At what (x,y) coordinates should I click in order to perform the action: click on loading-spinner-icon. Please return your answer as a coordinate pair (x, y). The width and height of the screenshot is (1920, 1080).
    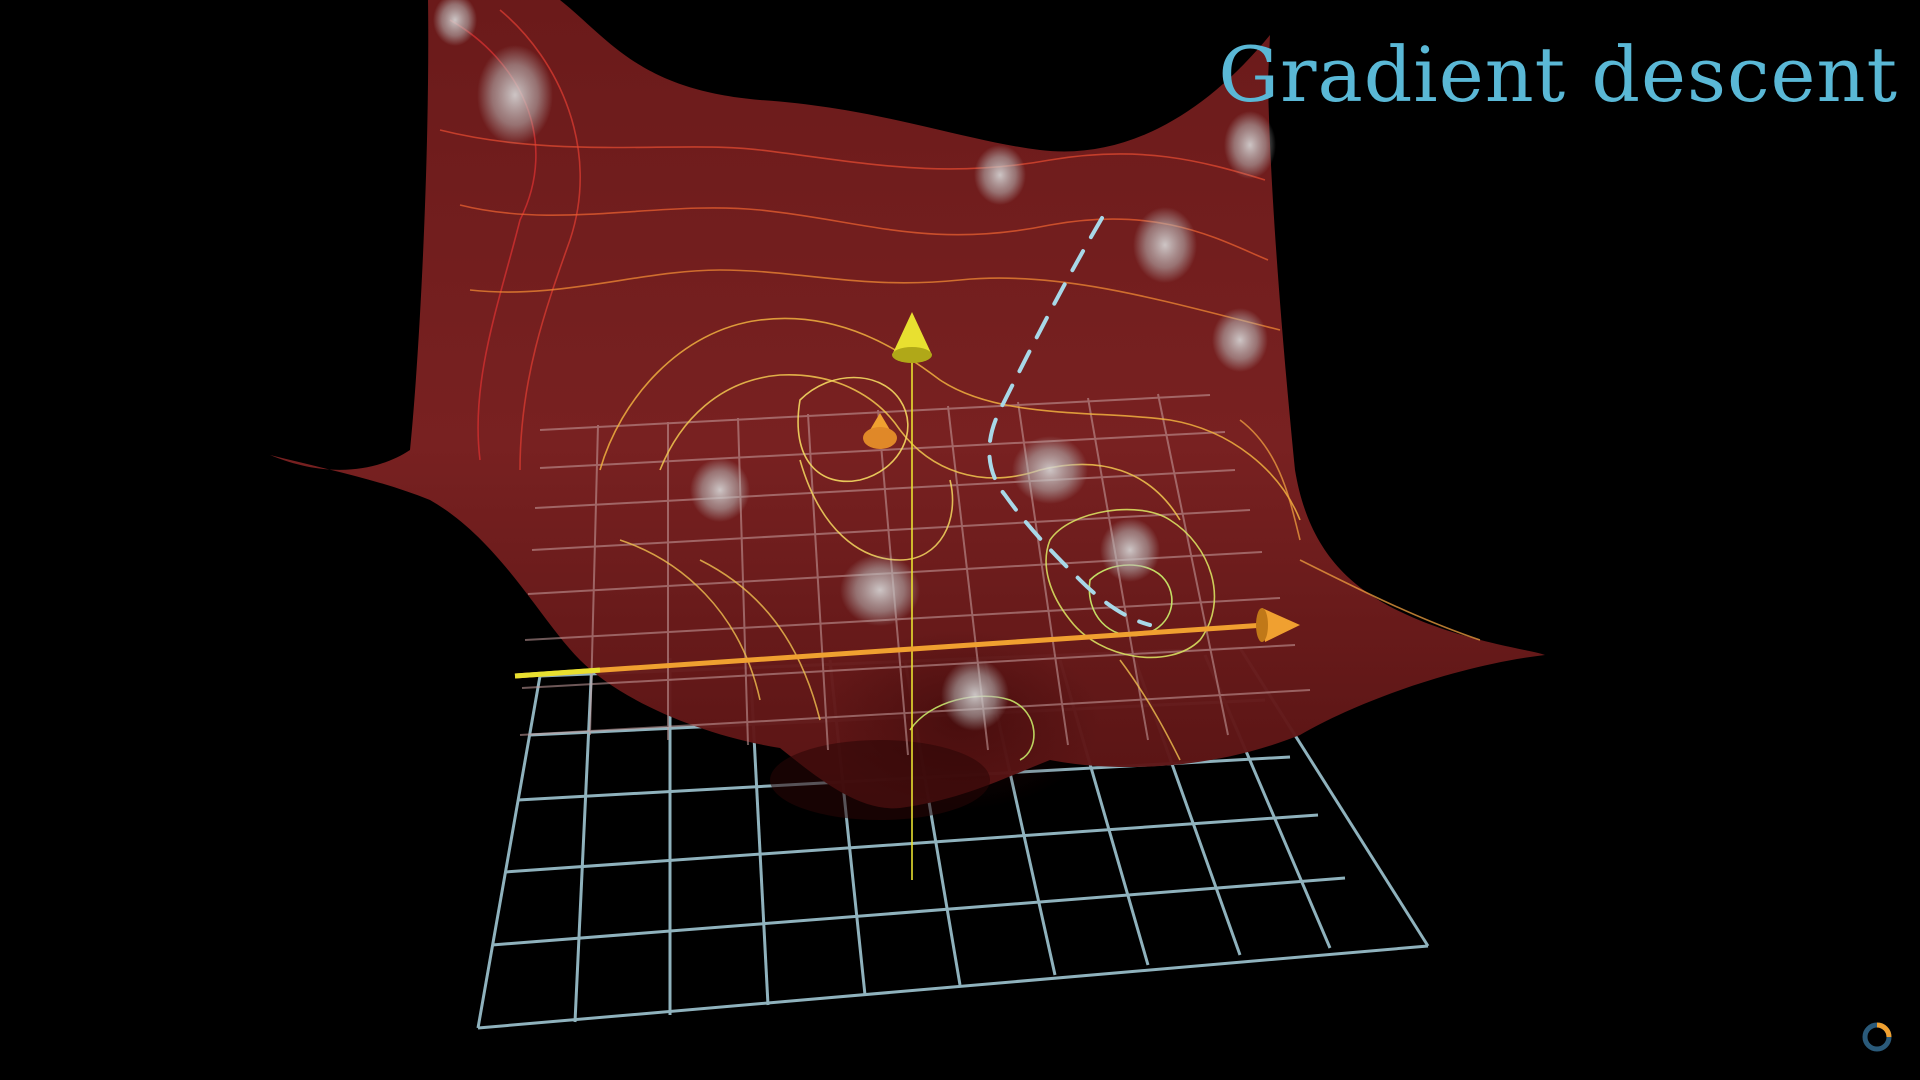
    Looking at the image, I should click on (1877, 1037).